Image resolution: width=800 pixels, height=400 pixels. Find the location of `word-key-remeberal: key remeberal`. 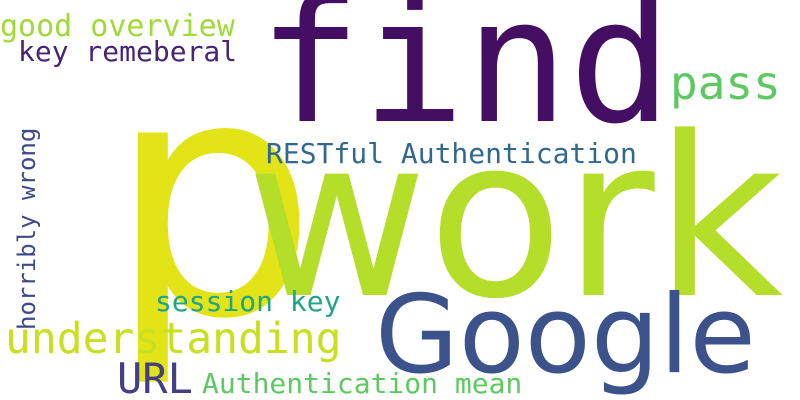

word-key-remeberal: key remeberal is located at coordinates (128, 51).